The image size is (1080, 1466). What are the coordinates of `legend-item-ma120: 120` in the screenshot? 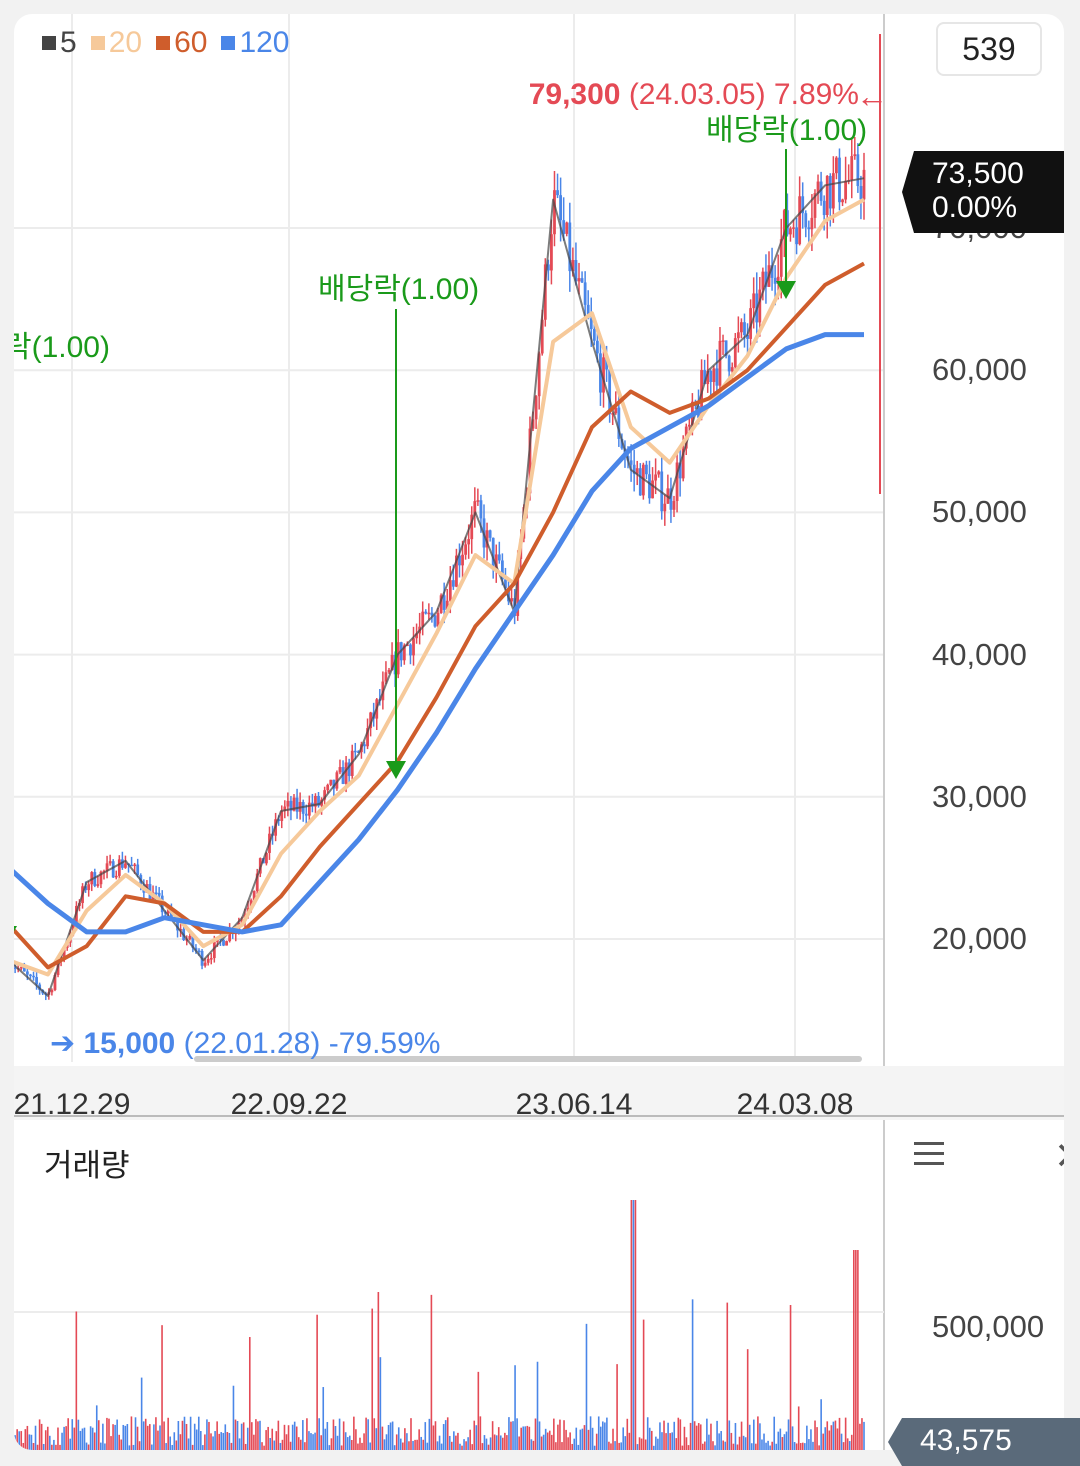 It's located at (255, 43).